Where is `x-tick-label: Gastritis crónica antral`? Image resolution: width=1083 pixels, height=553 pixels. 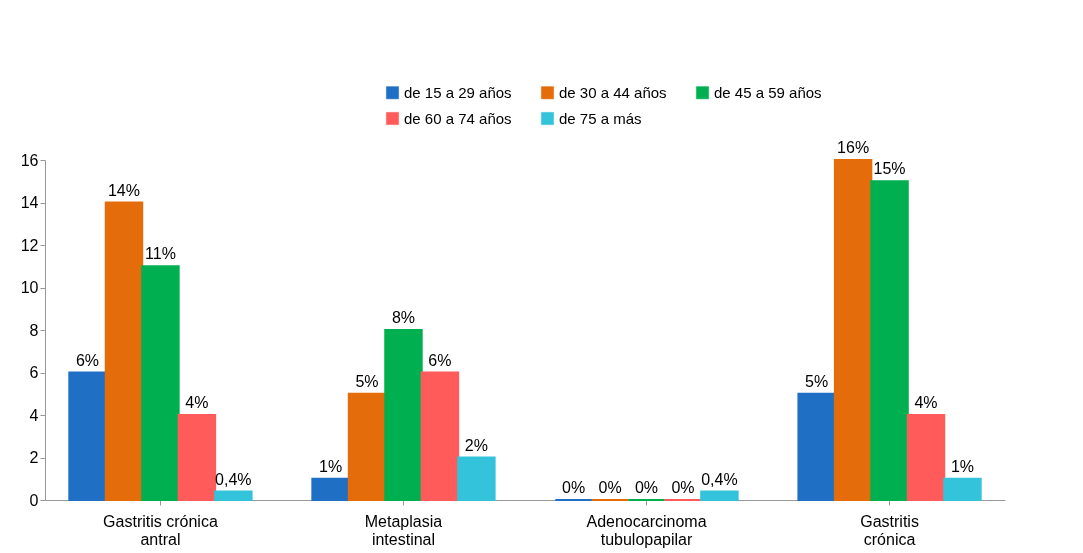
x-tick-label: Gastritis crónica antral is located at coordinates (160, 530).